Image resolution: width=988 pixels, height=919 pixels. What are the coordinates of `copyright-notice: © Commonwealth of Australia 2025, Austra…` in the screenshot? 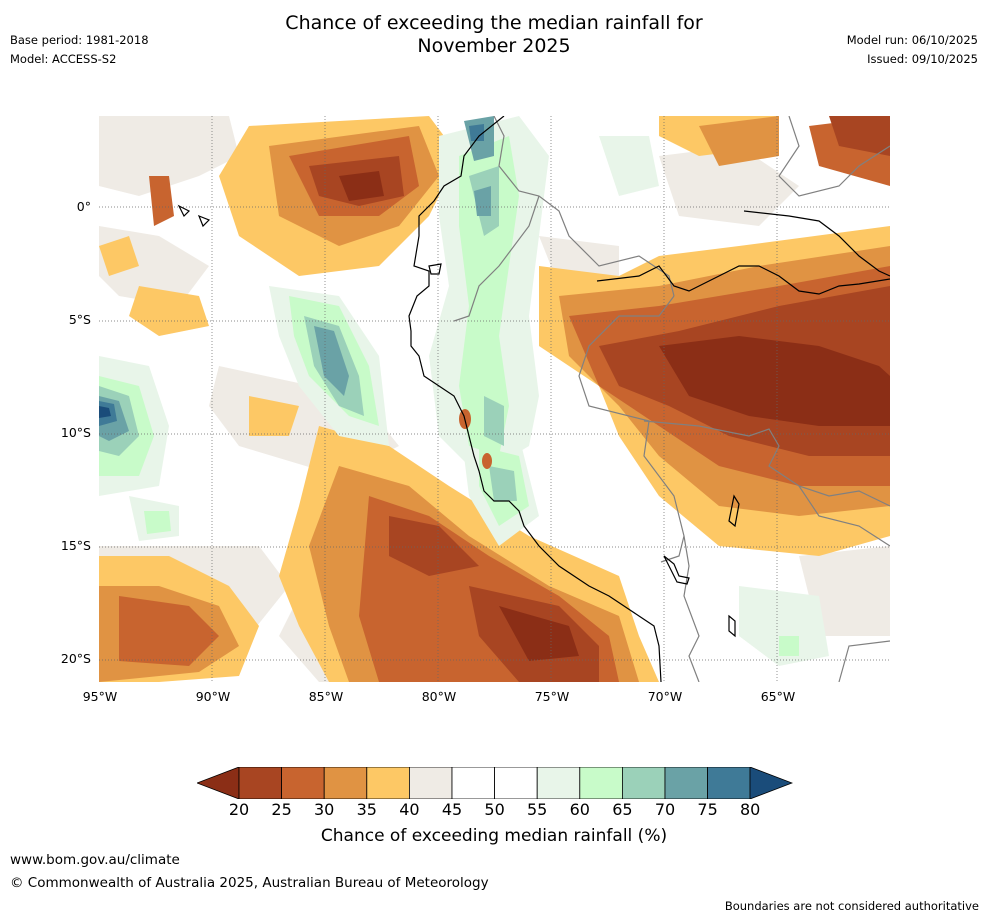 It's located at (249, 883).